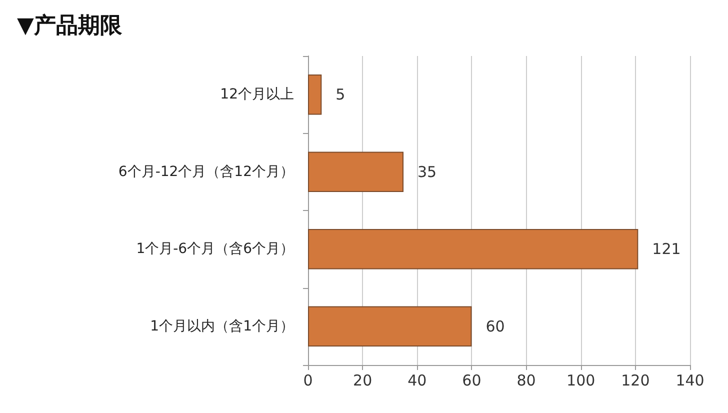 This screenshot has width=728, height=413. I want to click on x-tick-label: 80, so click(526, 381).